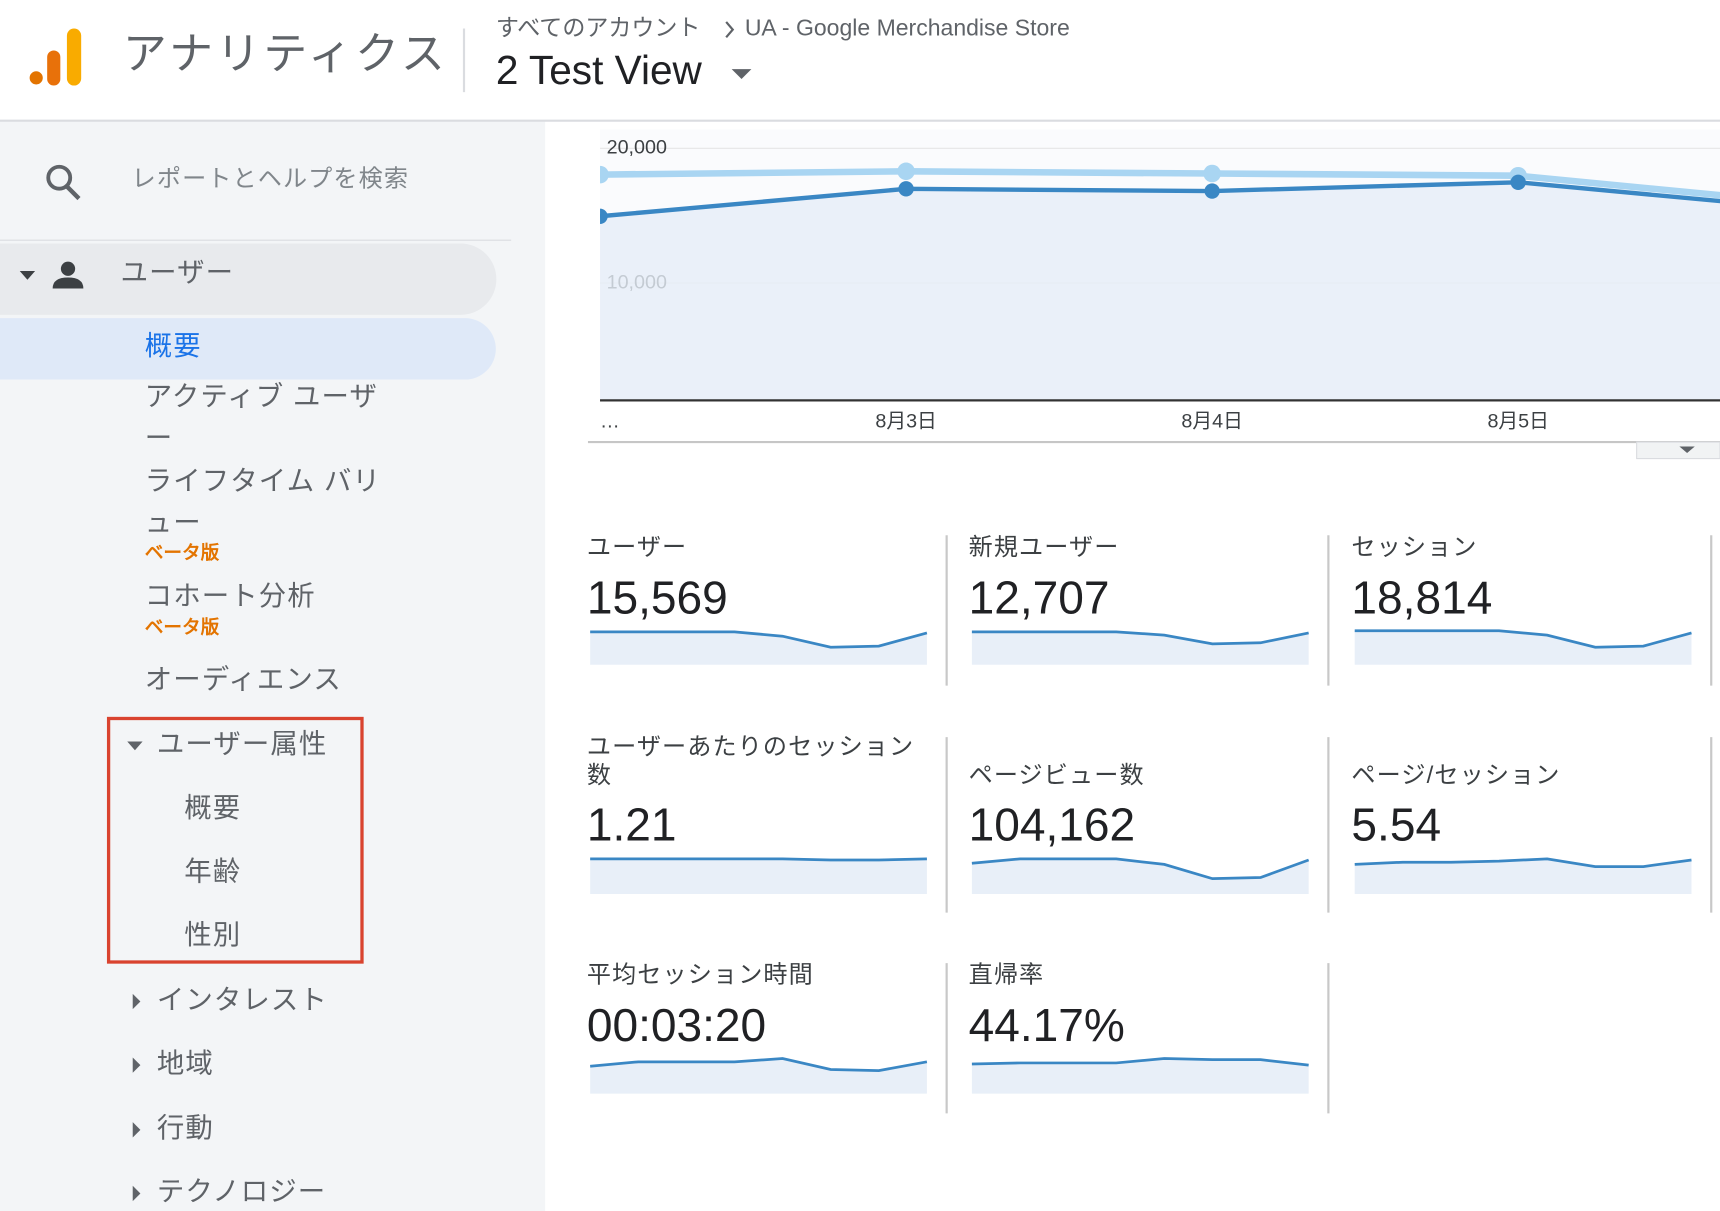  I want to click on metric-label: 平均セッション時間, so click(700, 975).